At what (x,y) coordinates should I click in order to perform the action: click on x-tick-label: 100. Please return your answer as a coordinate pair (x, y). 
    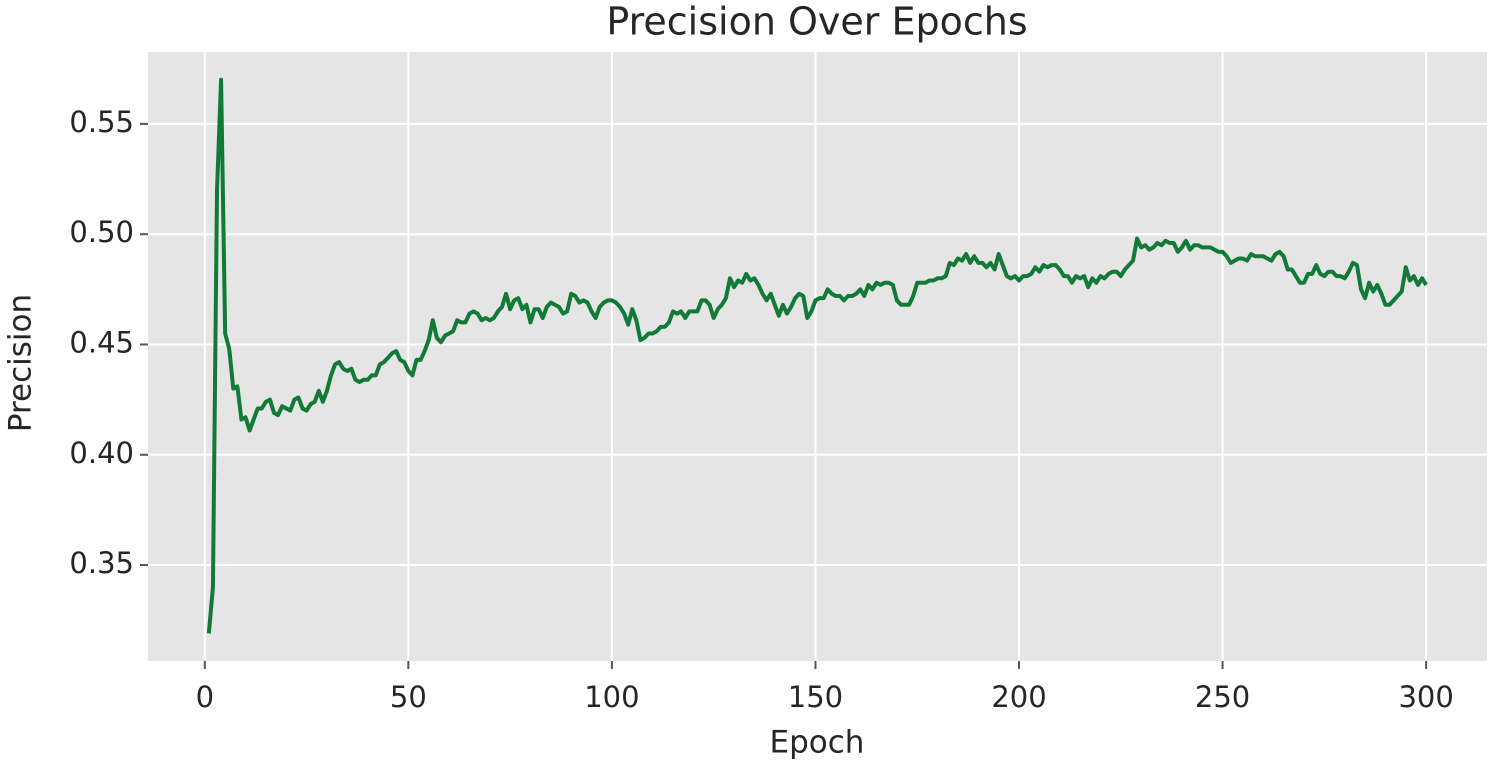
    Looking at the image, I should click on (611, 697).